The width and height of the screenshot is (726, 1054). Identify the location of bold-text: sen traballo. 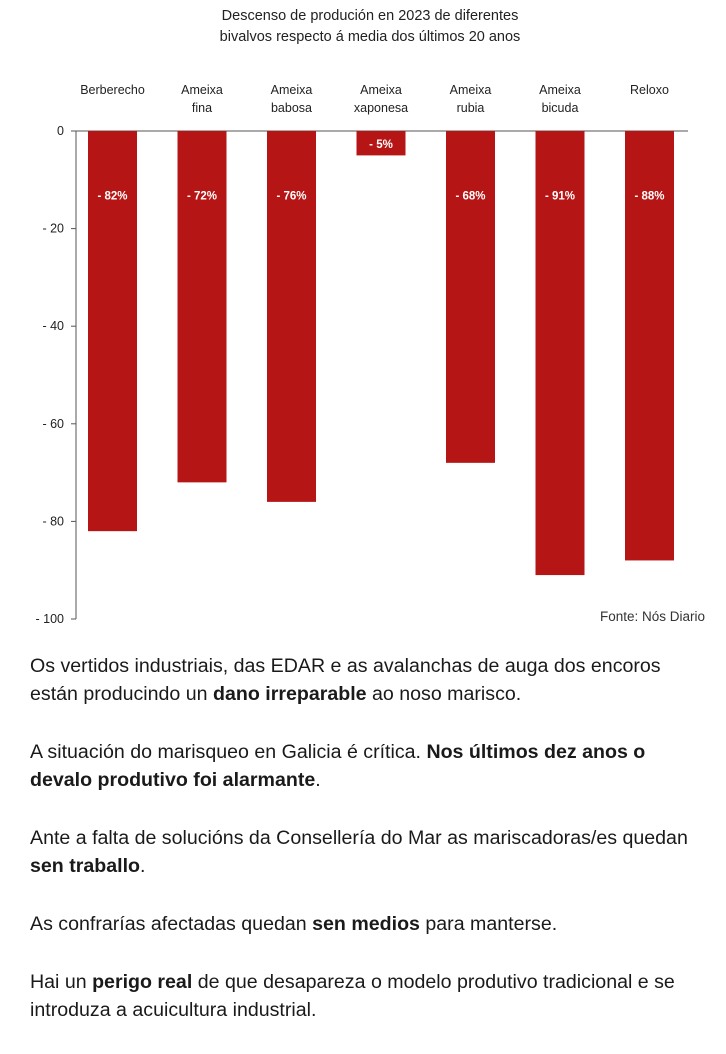
(85, 866).